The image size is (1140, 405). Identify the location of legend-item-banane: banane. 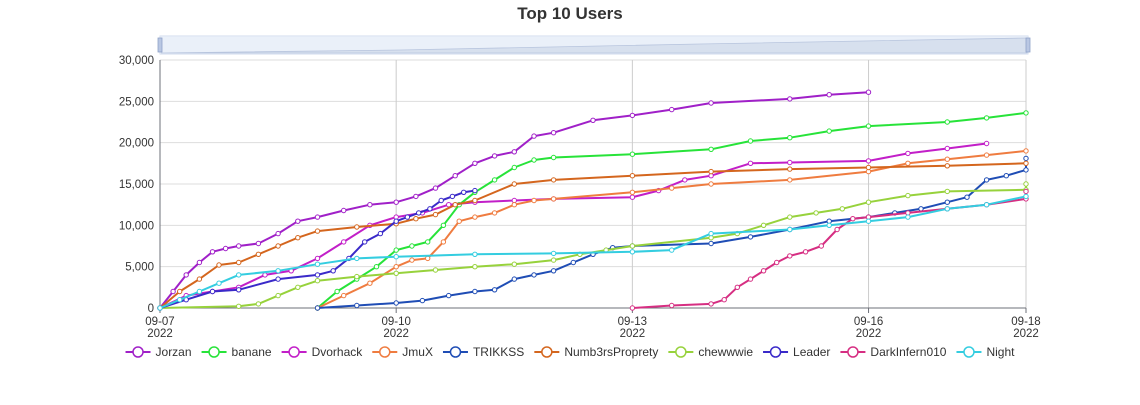
(236, 352).